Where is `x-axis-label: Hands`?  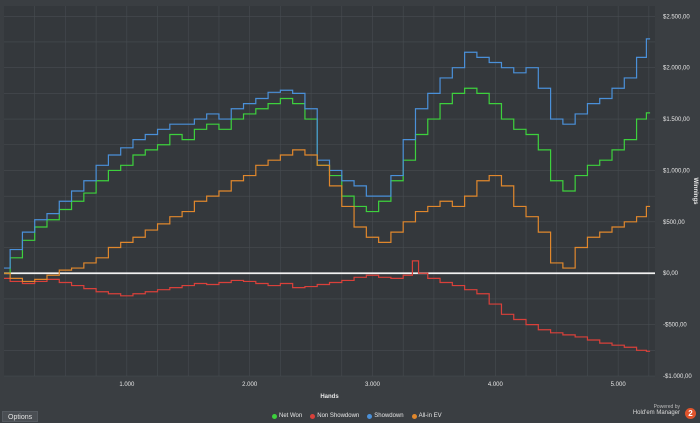 x-axis-label: Hands is located at coordinates (329, 397).